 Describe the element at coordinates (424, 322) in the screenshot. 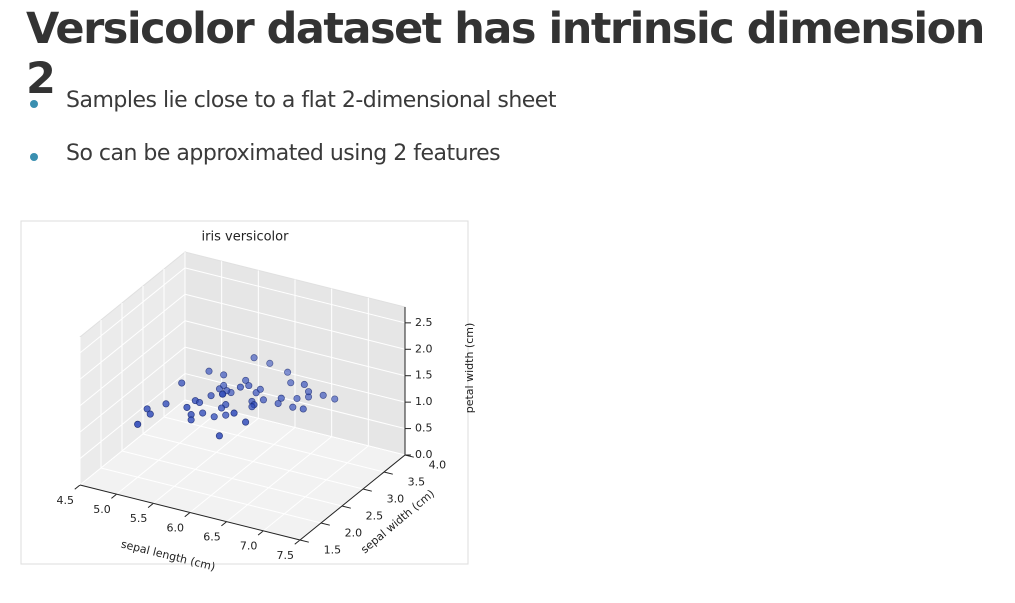

I see `z-tick-label: 2.5` at that location.